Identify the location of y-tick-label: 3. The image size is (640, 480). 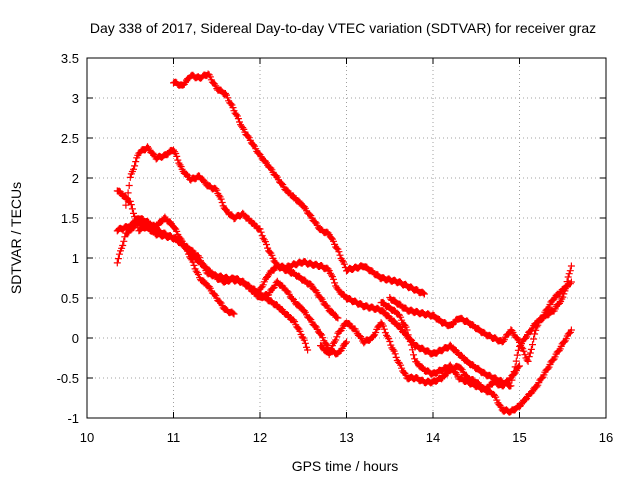
(75, 98).